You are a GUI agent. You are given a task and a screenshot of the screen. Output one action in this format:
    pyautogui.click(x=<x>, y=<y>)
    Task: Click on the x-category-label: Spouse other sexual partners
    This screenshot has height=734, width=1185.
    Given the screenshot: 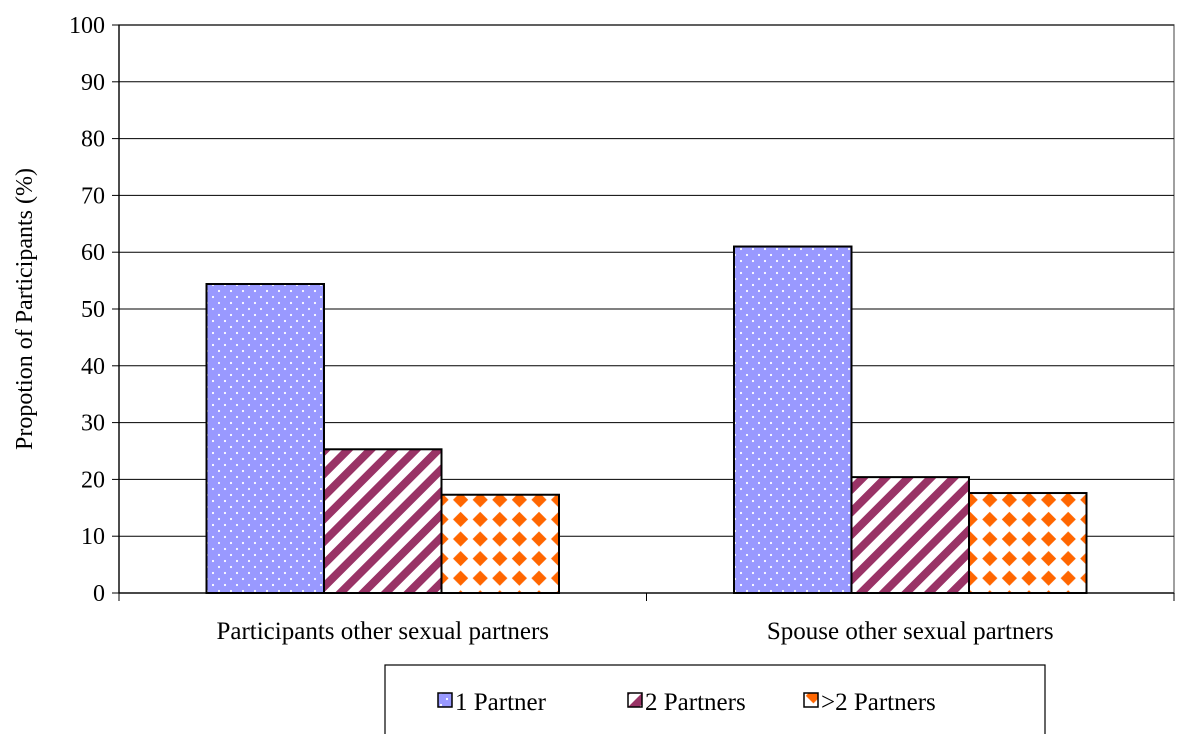 What is the action you would take?
    pyautogui.click(x=910, y=631)
    